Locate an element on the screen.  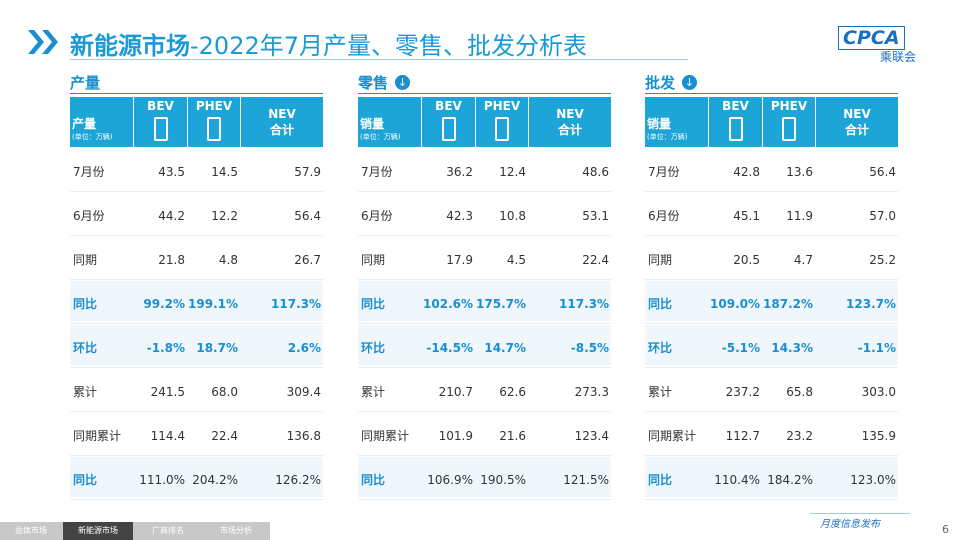
footer-tab: 新能源市场 is located at coordinates (98, 531).